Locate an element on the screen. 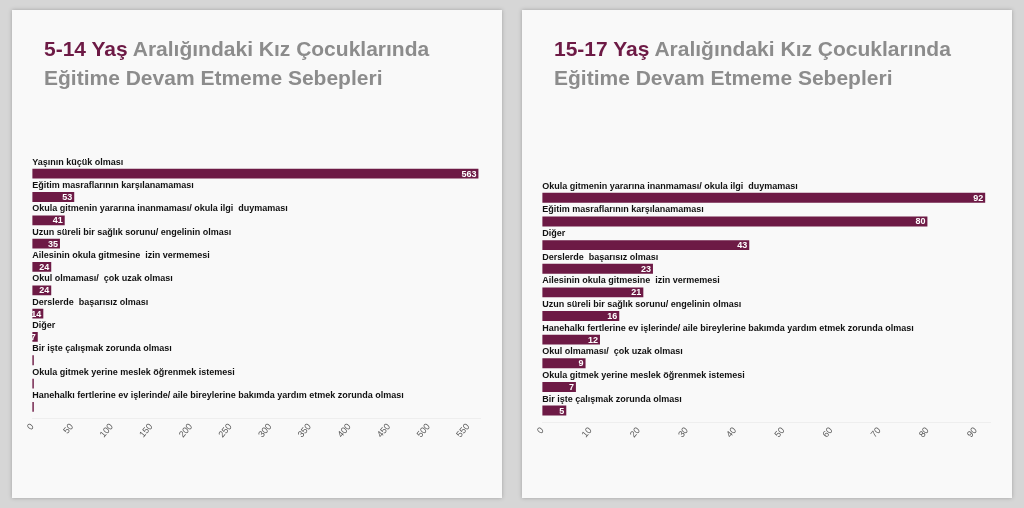 This screenshot has height=508, width=1024. data-label: 80 is located at coordinates (920, 221).